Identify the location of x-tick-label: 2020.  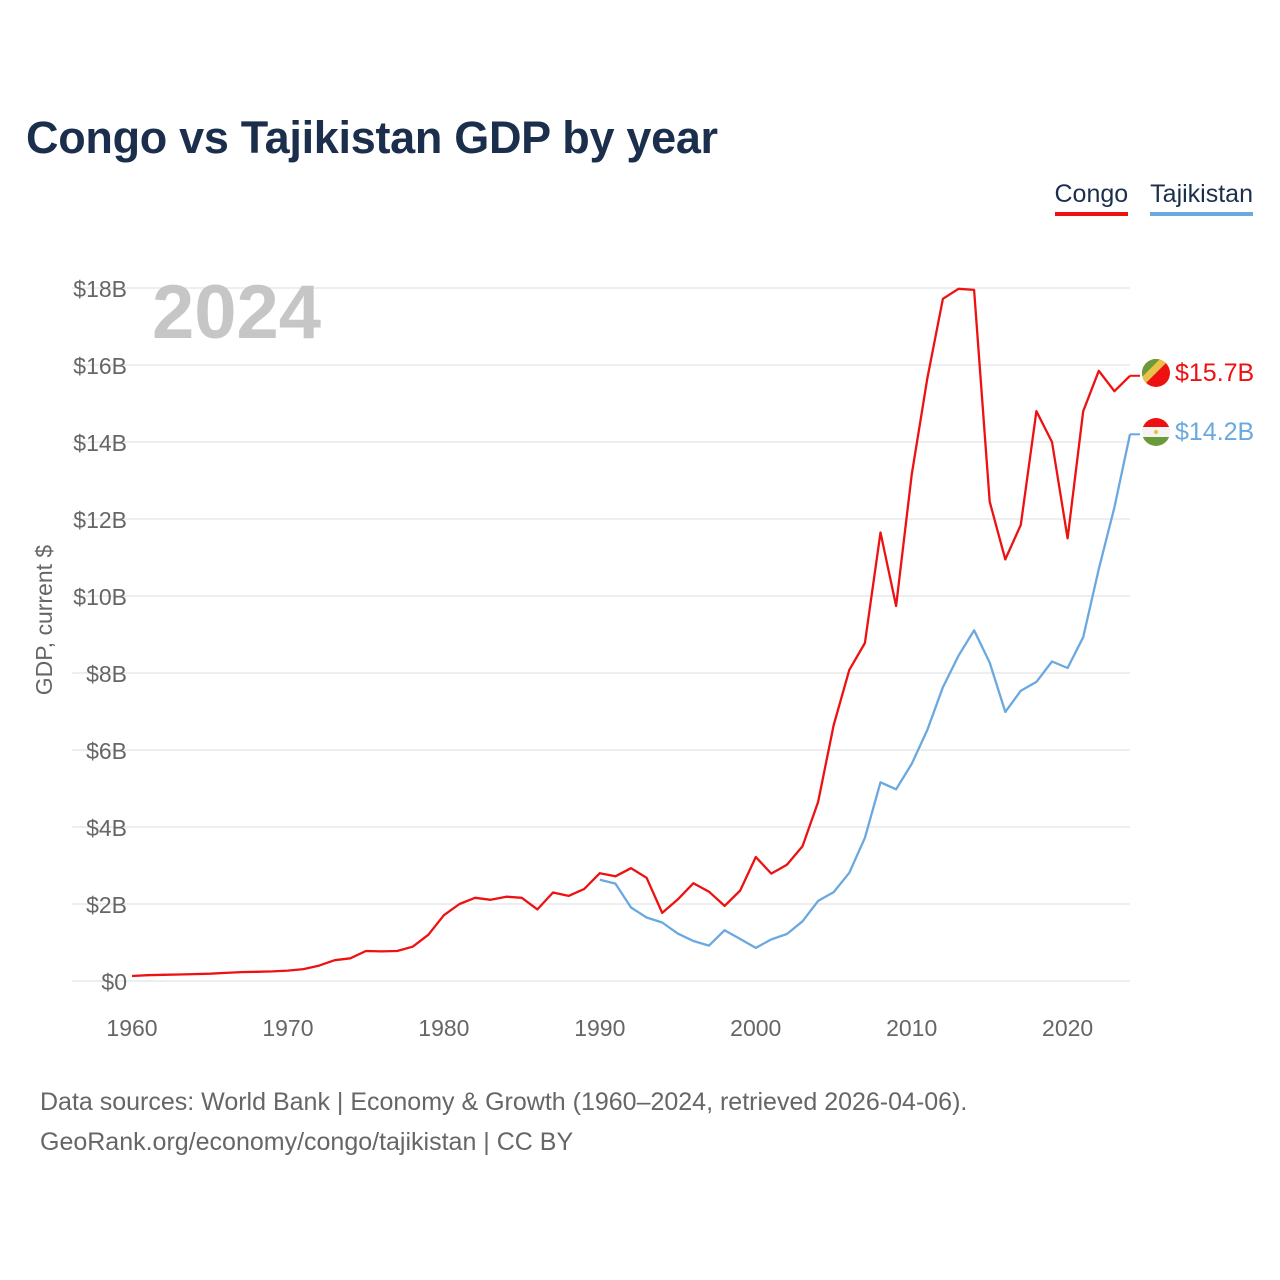
(1067, 1028).